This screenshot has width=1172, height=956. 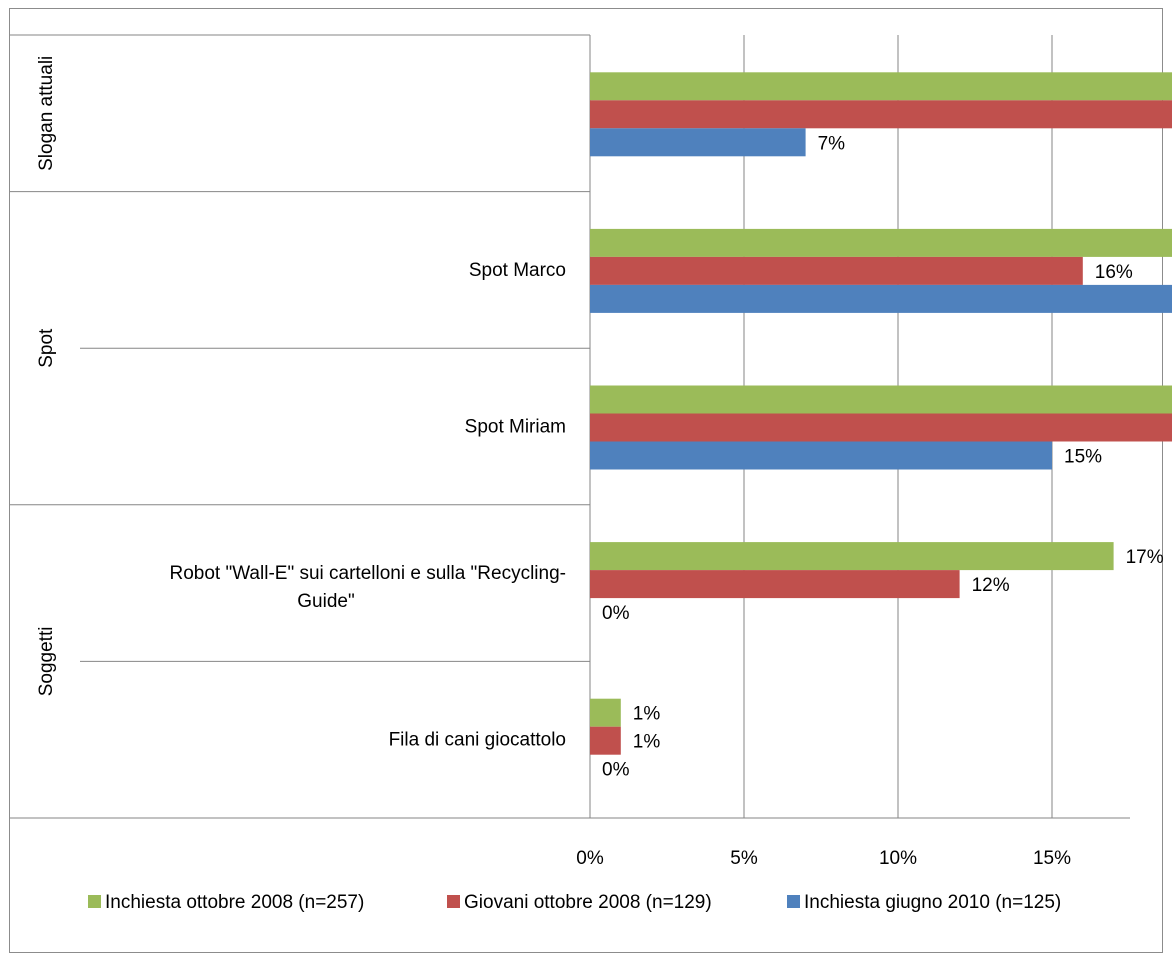 What do you see at coordinates (1083, 457) in the screenshot?
I see `data-label: 15%` at bounding box center [1083, 457].